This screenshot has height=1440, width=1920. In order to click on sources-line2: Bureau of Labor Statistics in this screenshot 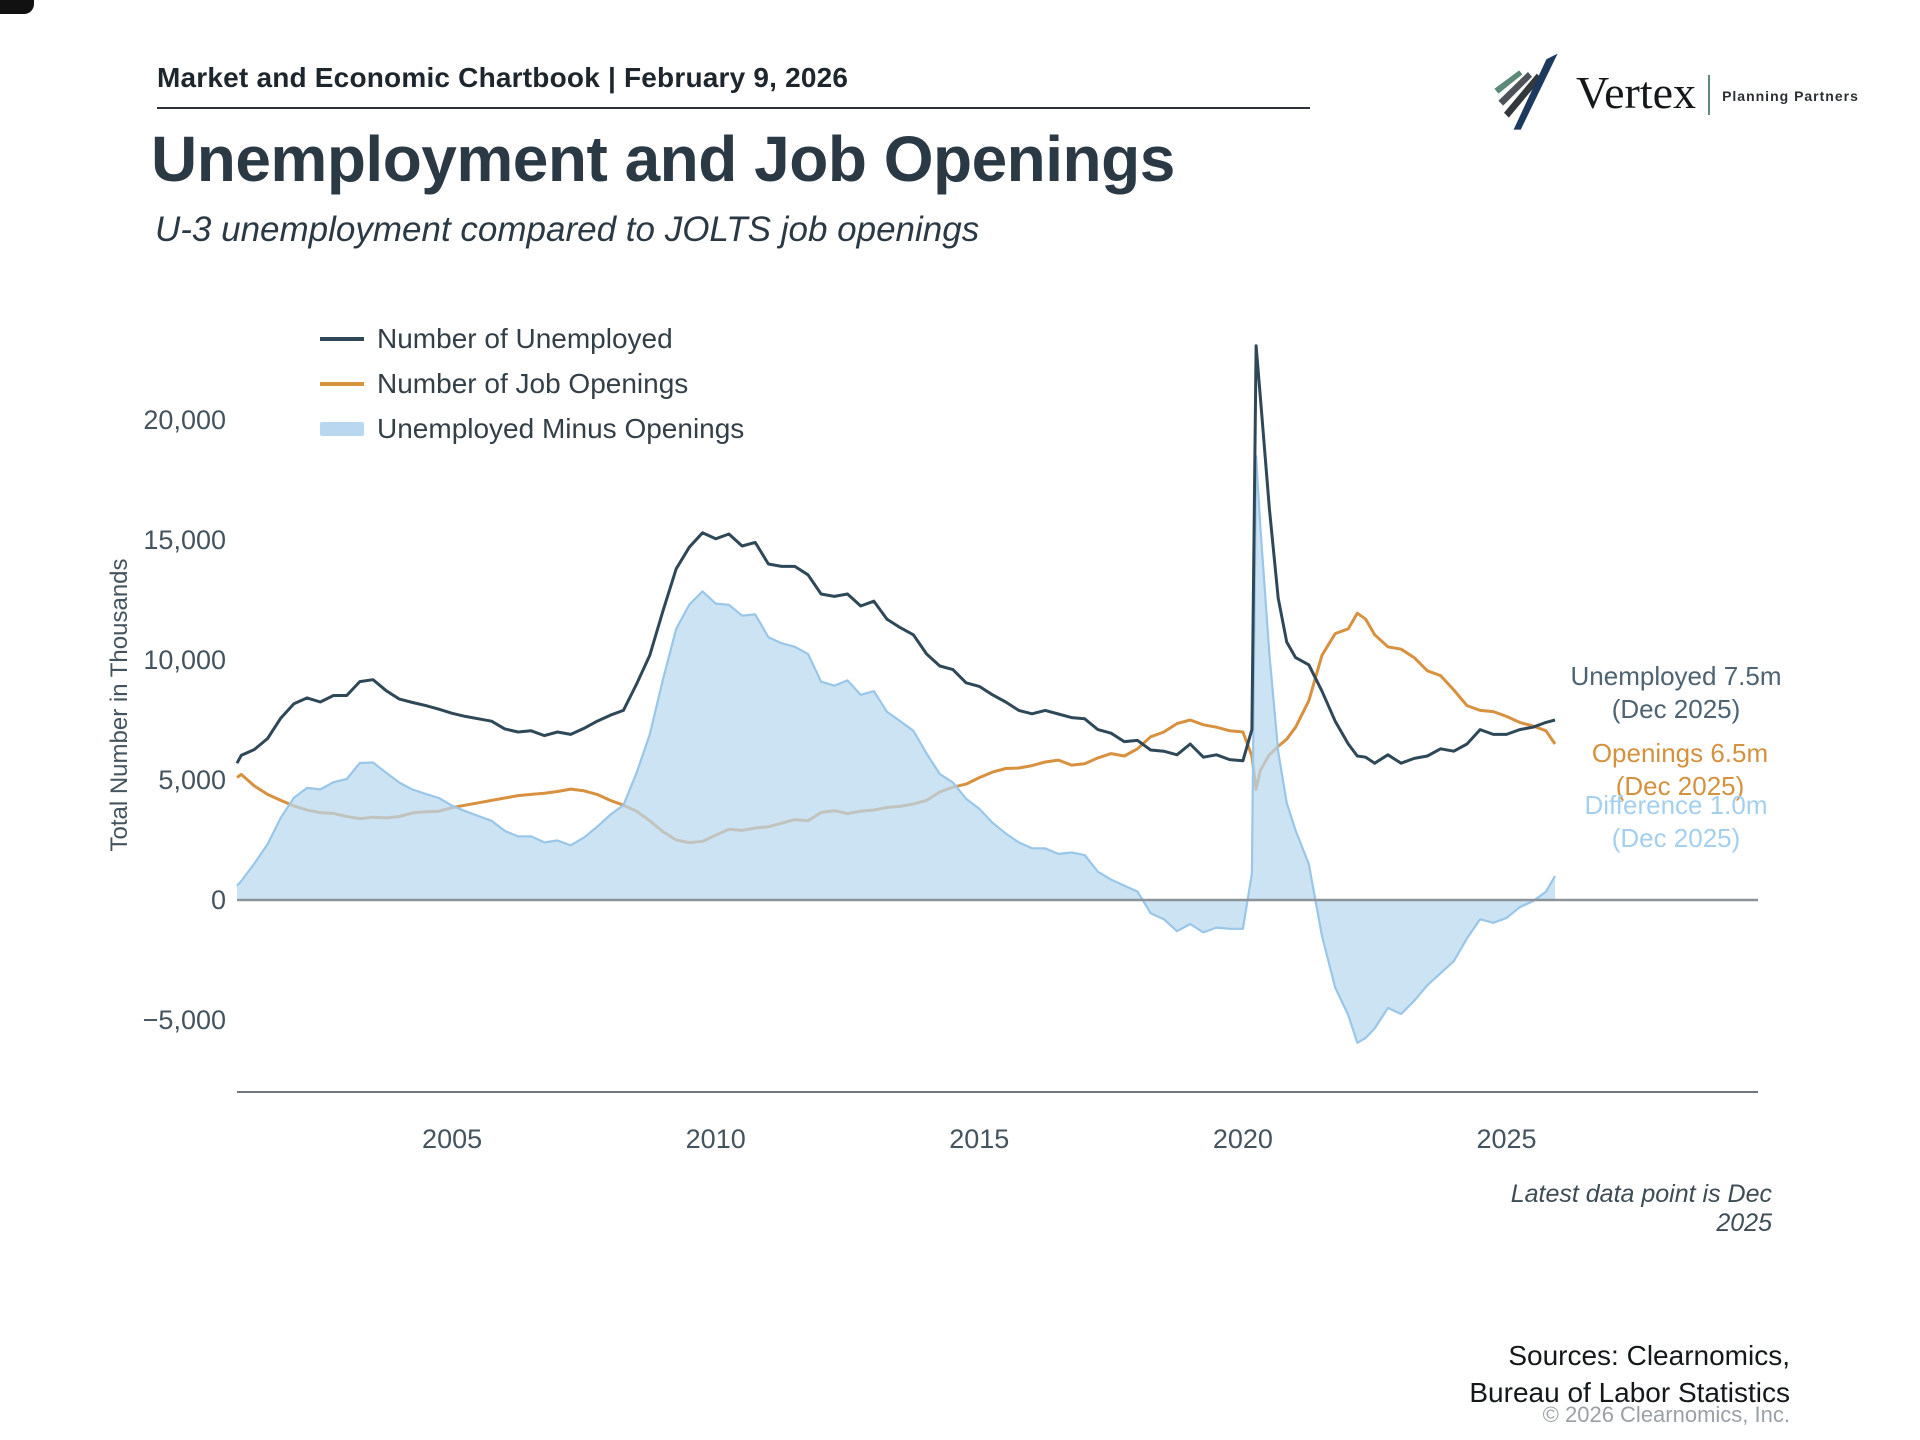, I will do `click(1629, 1392)`.